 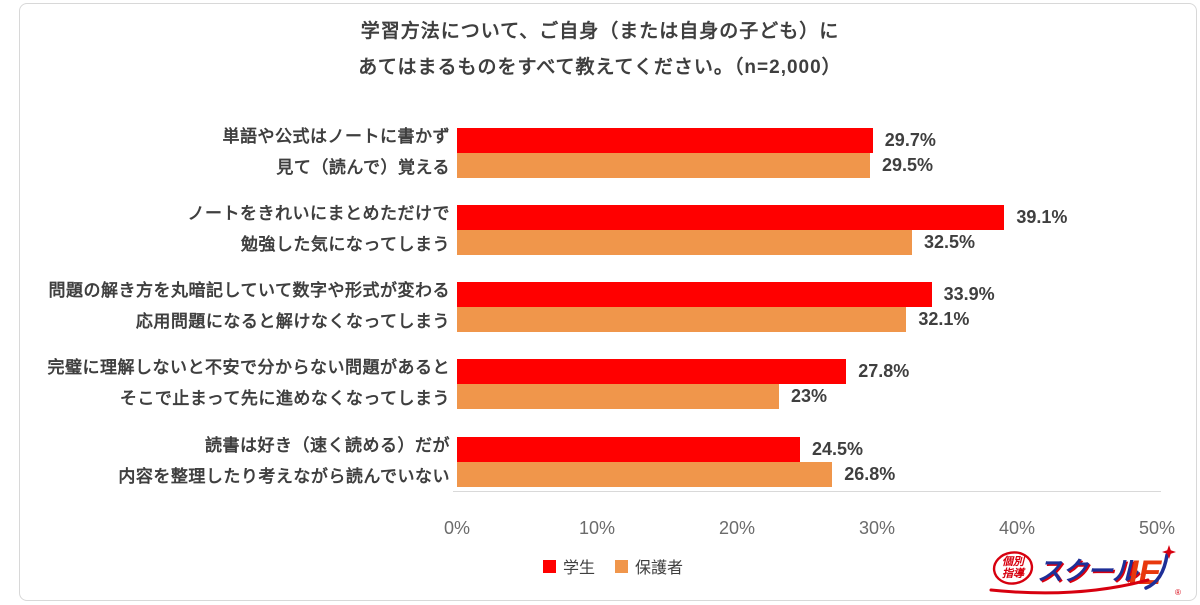 I want to click on bar-pair: 29.7% 29.5%, so click(x=696, y=153).